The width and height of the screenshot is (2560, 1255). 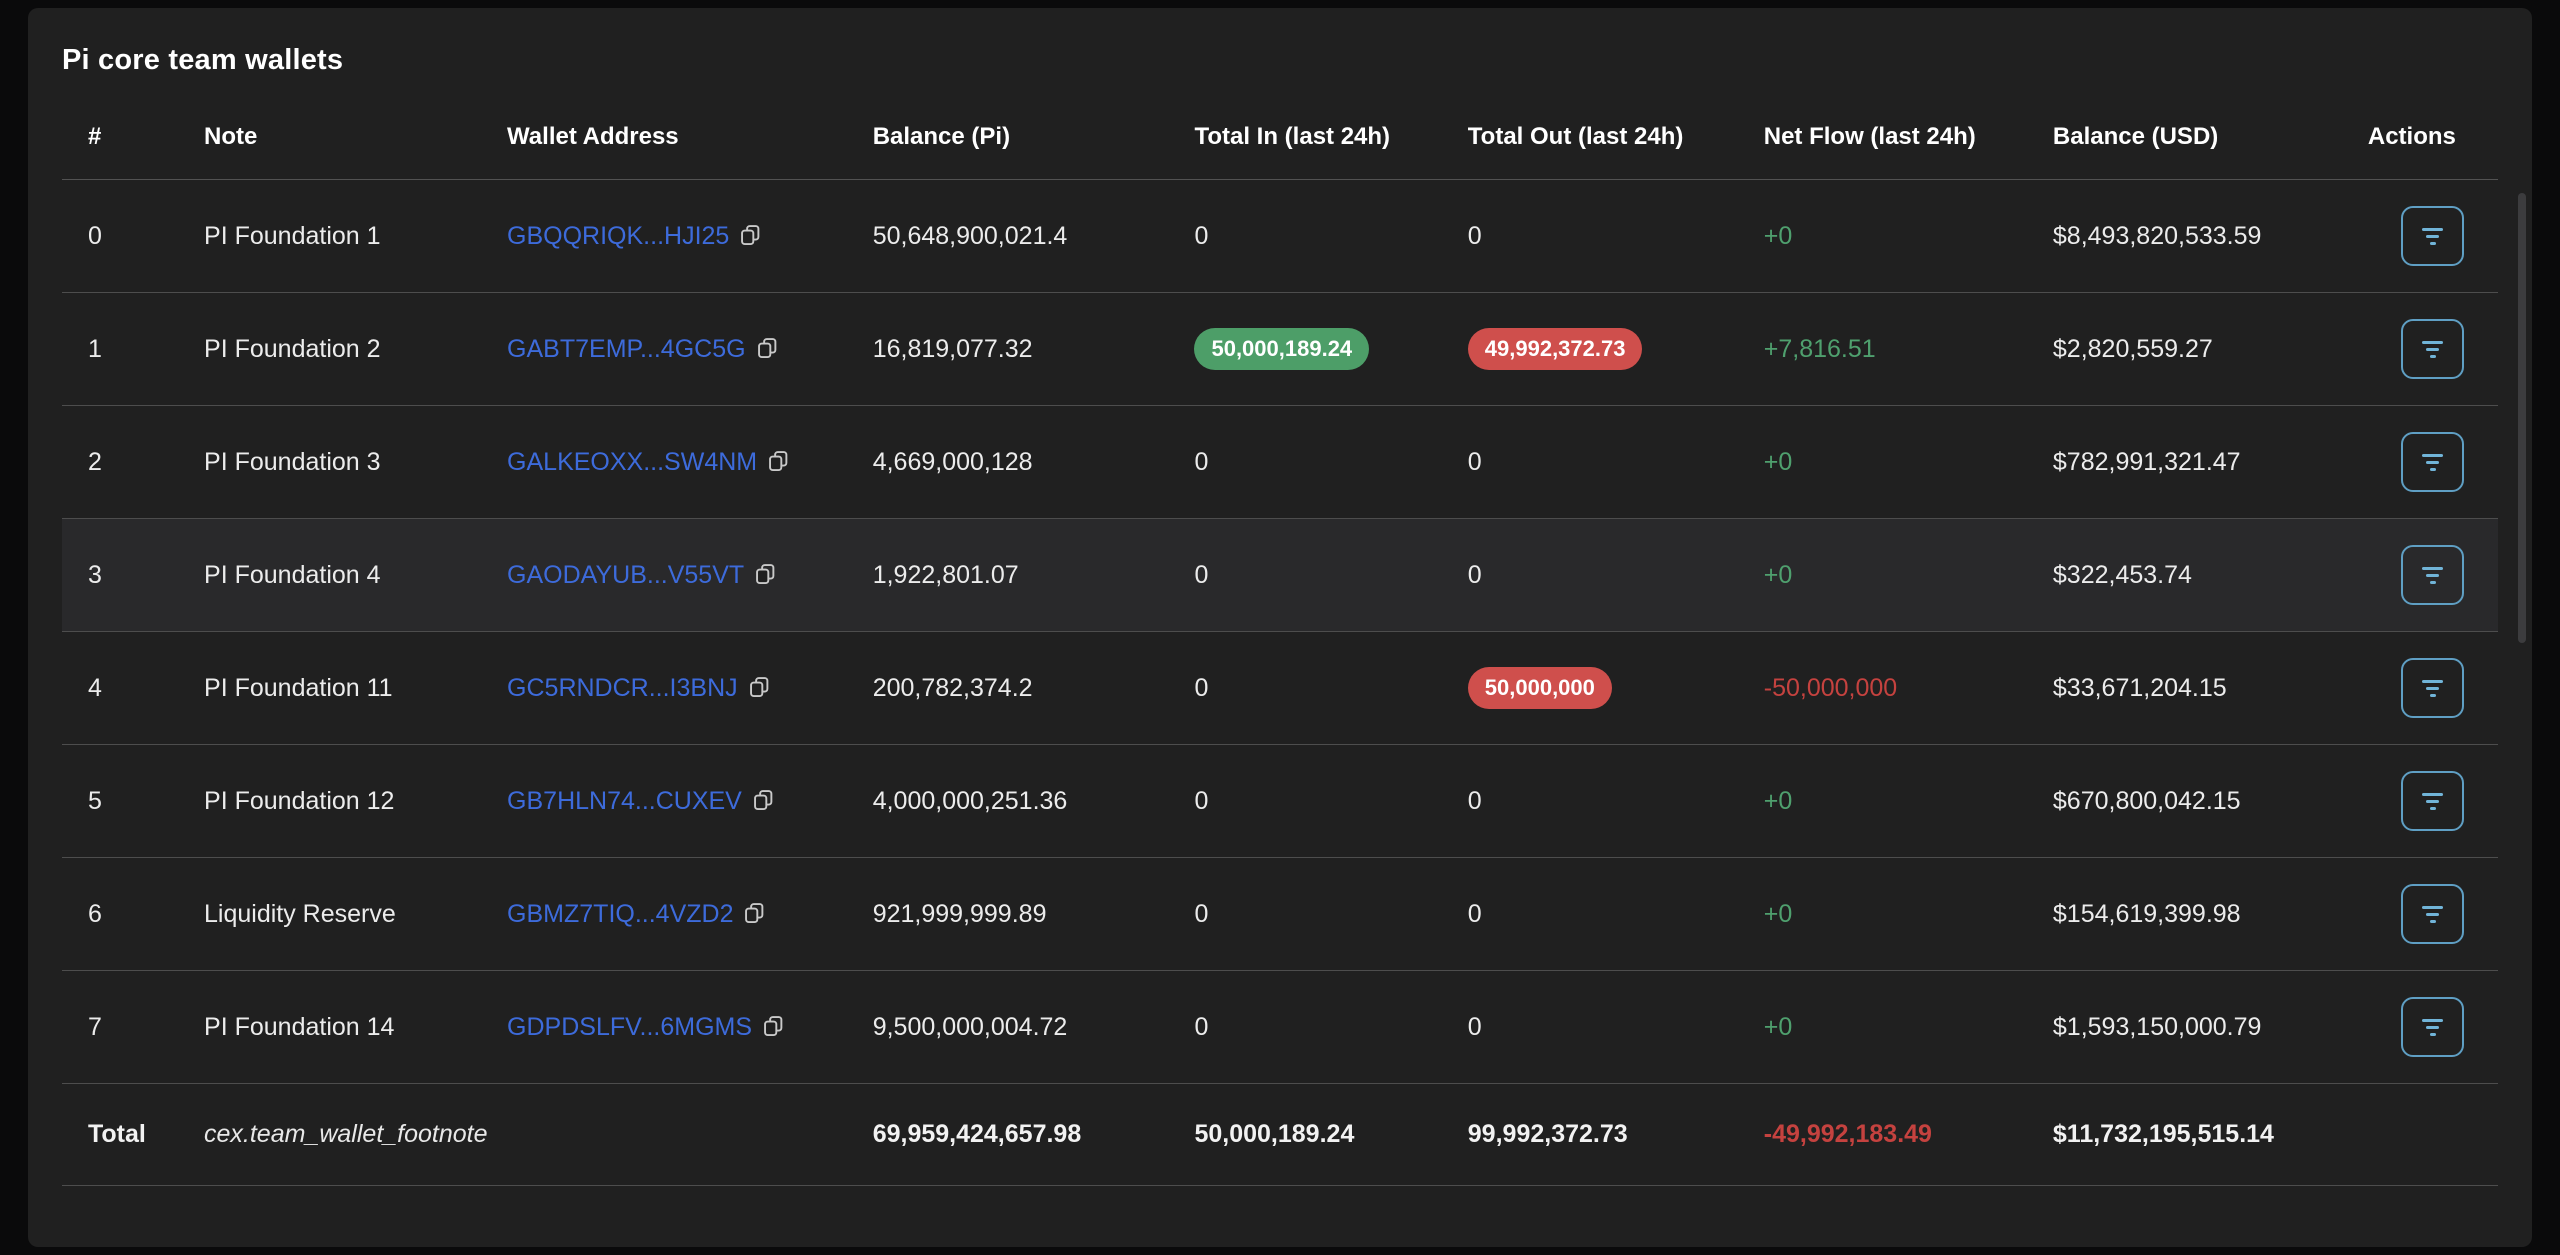 I want to click on col-header-total-out: Total Out (last 24h), so click(x=1615, y=151).